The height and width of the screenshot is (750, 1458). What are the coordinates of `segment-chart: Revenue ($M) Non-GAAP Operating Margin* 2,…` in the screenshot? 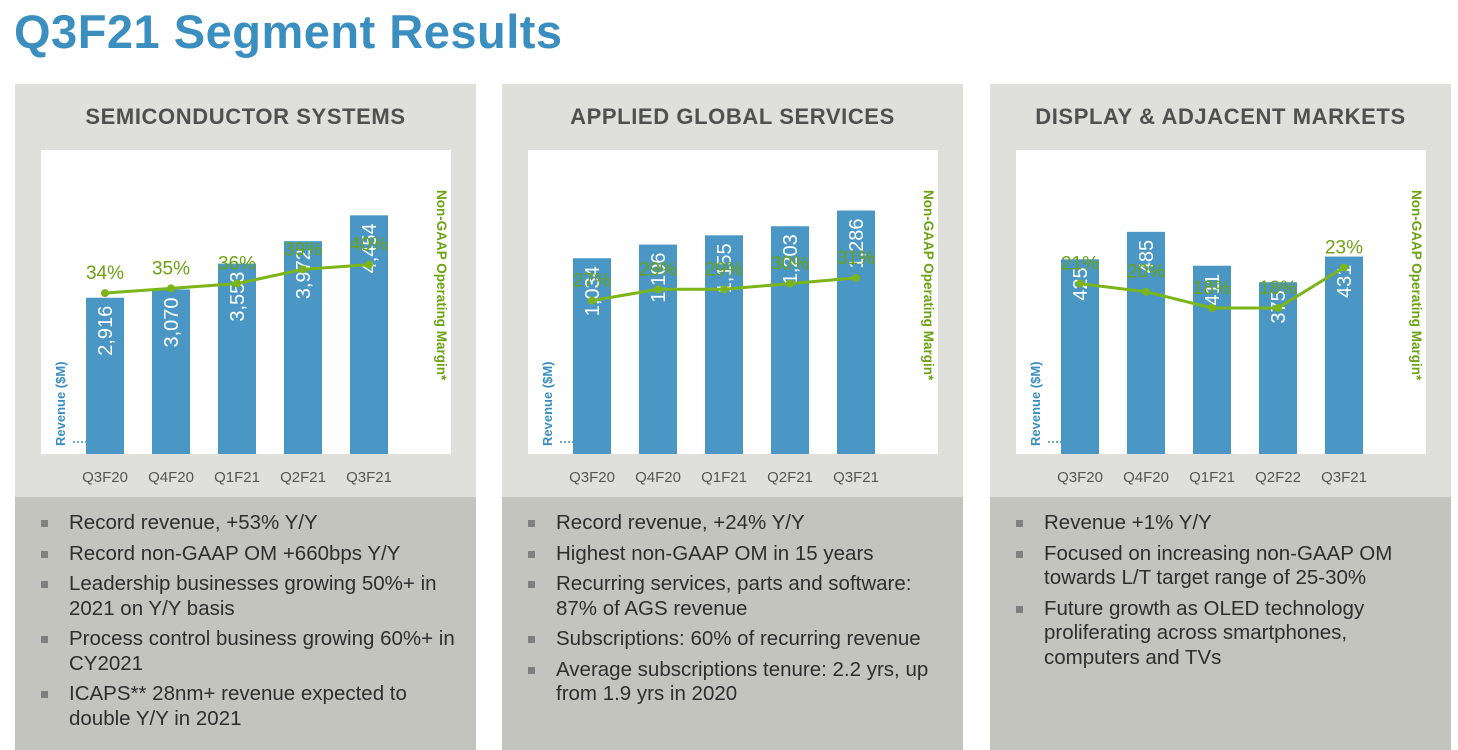 It's located at (251, 338).